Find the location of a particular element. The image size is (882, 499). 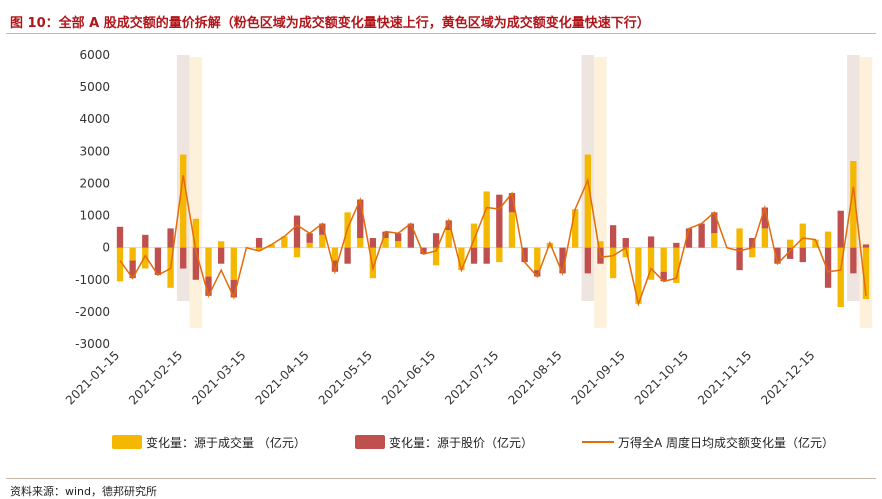

x-tick-label: 2021-12-15 is located at coordinates (787, 377).